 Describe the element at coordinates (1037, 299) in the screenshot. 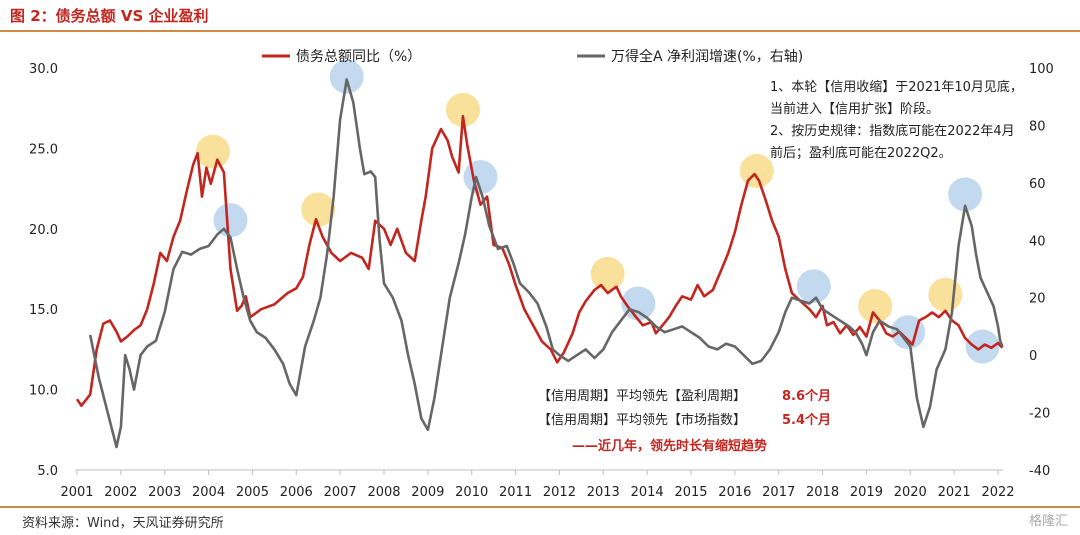

I see `y-right-tick-label: 20` at that location.